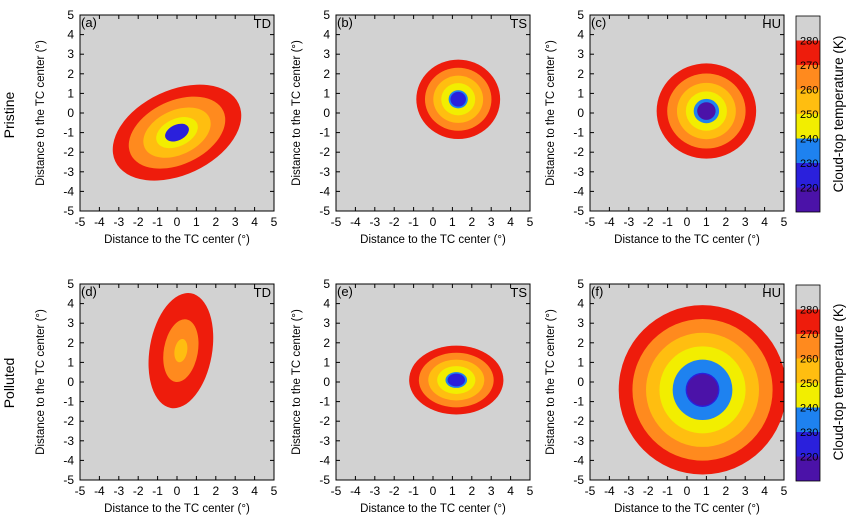  What do you see at coordinates (262, 23) in the screenshot?
I see `panel-tag: TD` at bounding box center [262, 23].